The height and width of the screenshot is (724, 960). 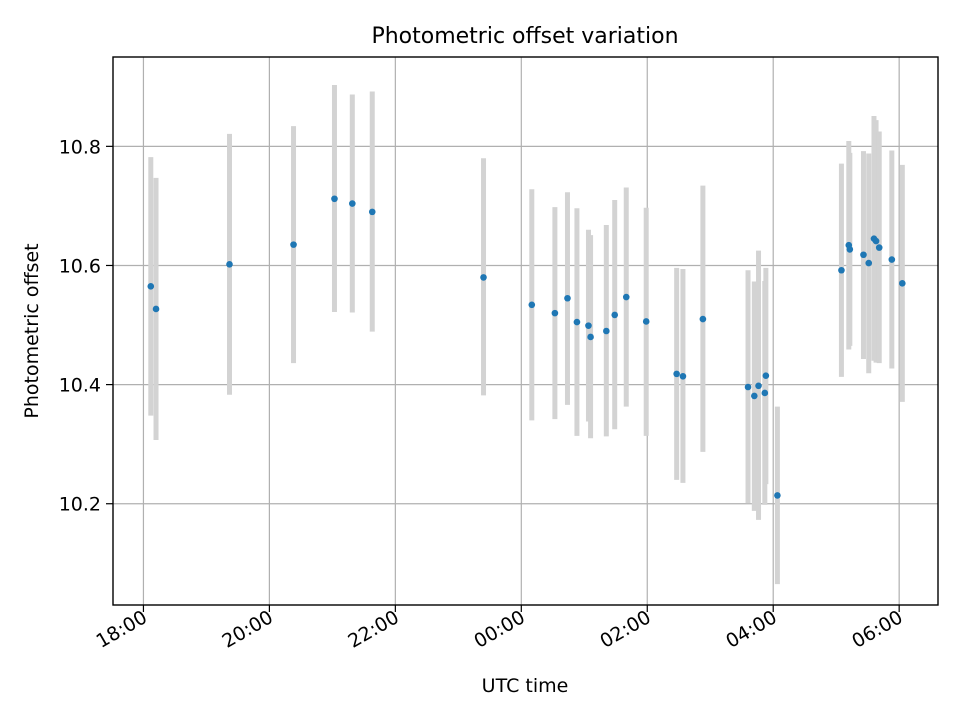 What do you see at coordinates (524, 36) in the screenshot?
I see `chart-title: Photometric offset variation` at bounding box center [524, 36].